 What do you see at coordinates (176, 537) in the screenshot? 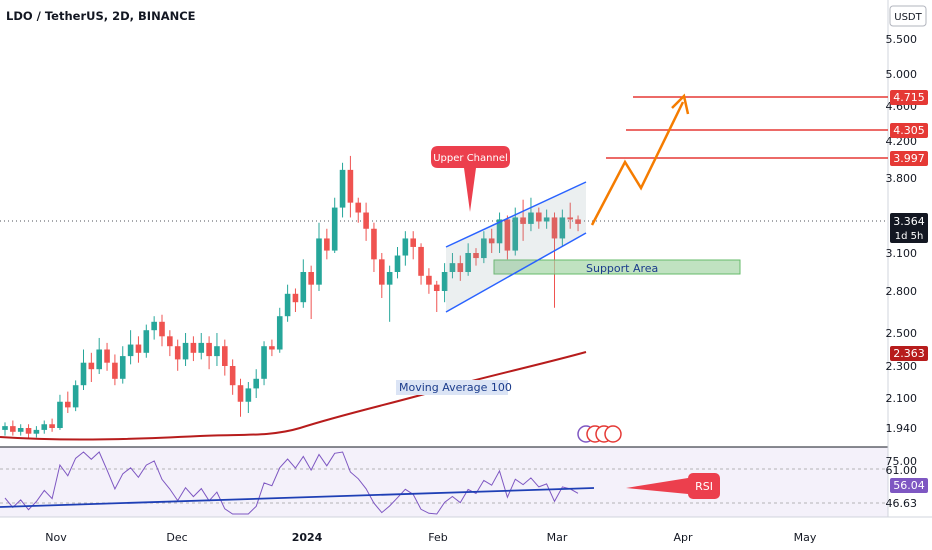
I see `x-tick-label: Dec` at bounding box center [176, 537].